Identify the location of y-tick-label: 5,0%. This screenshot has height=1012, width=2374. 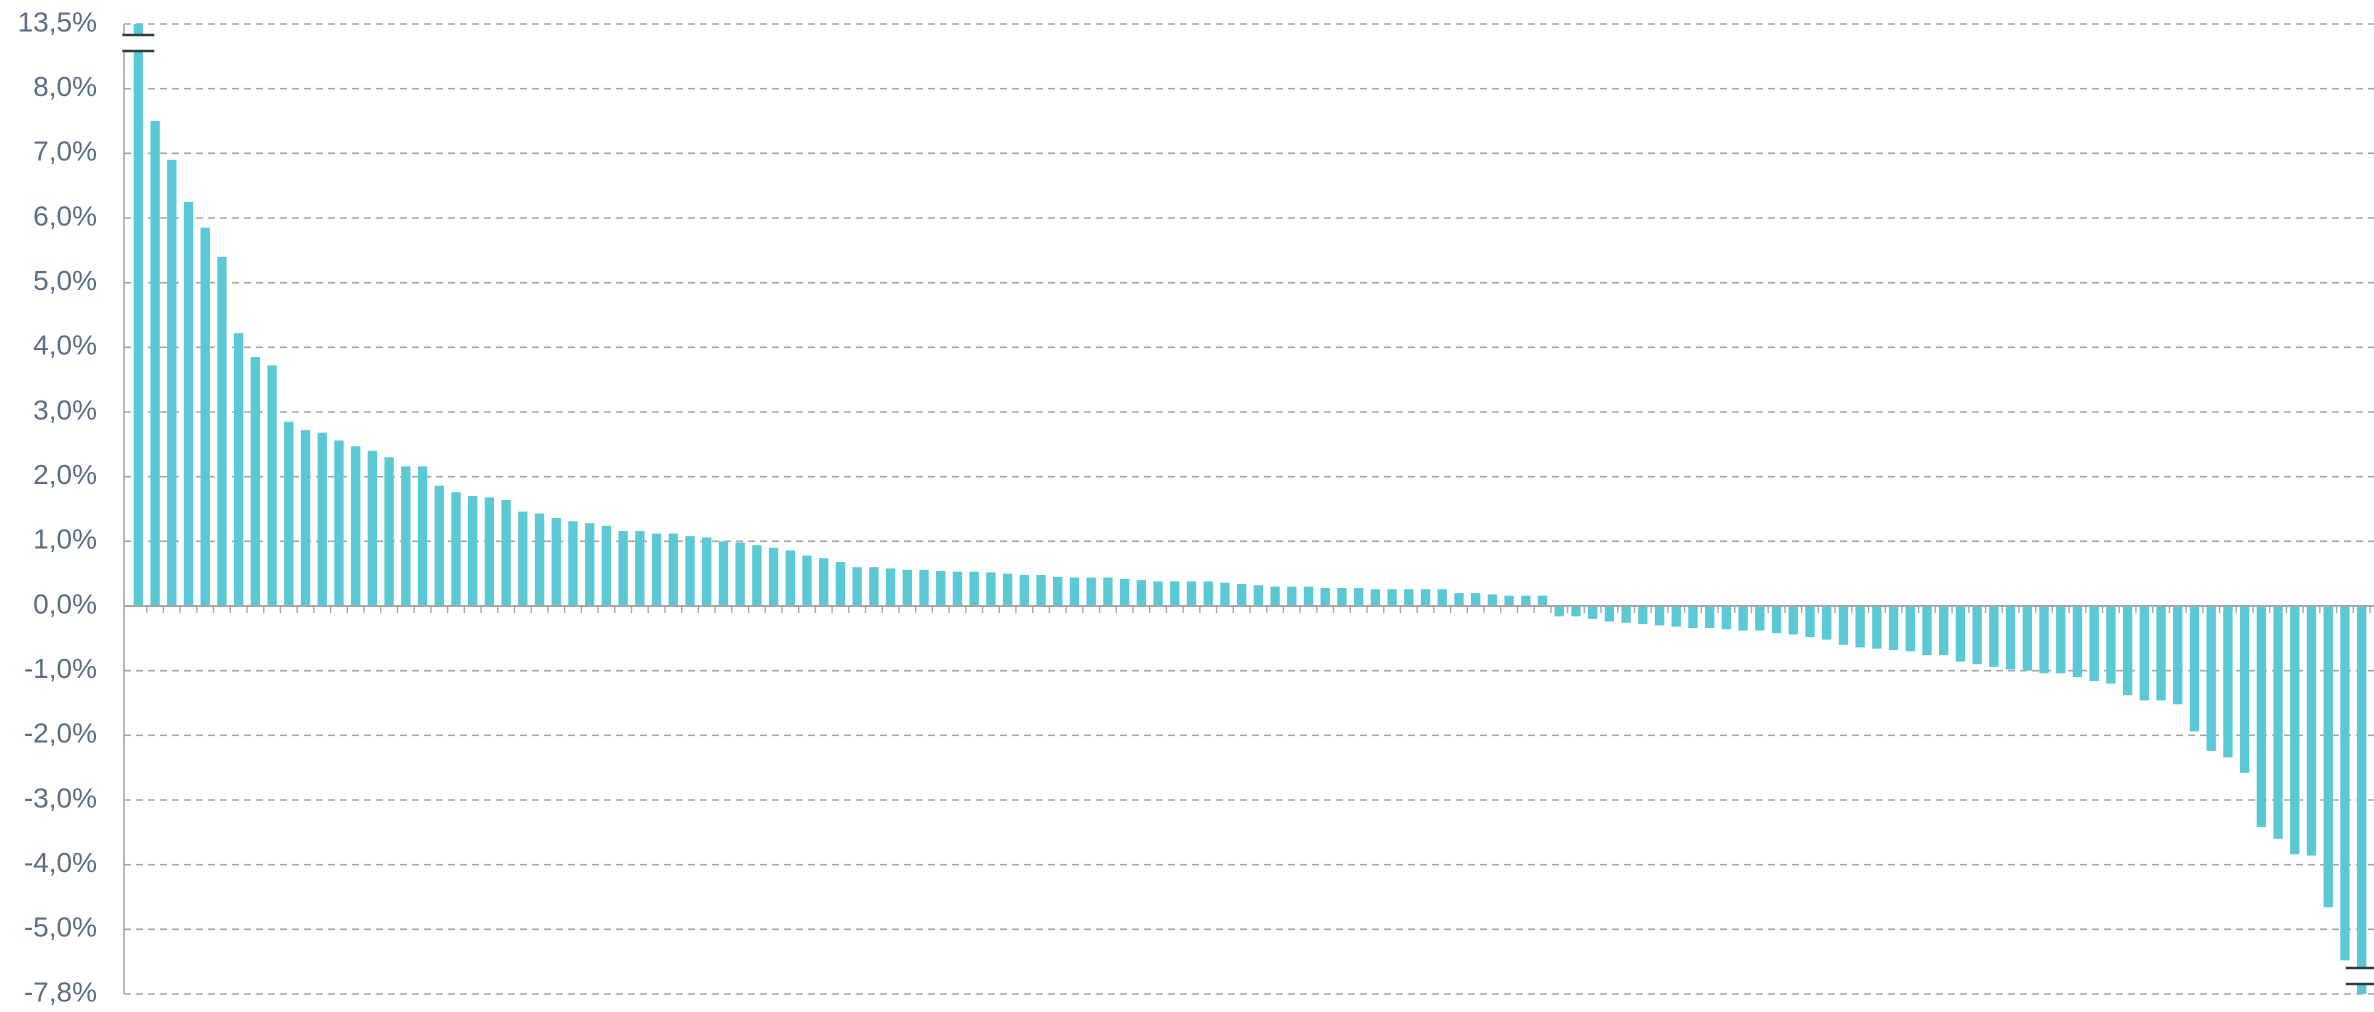
(65, 280).